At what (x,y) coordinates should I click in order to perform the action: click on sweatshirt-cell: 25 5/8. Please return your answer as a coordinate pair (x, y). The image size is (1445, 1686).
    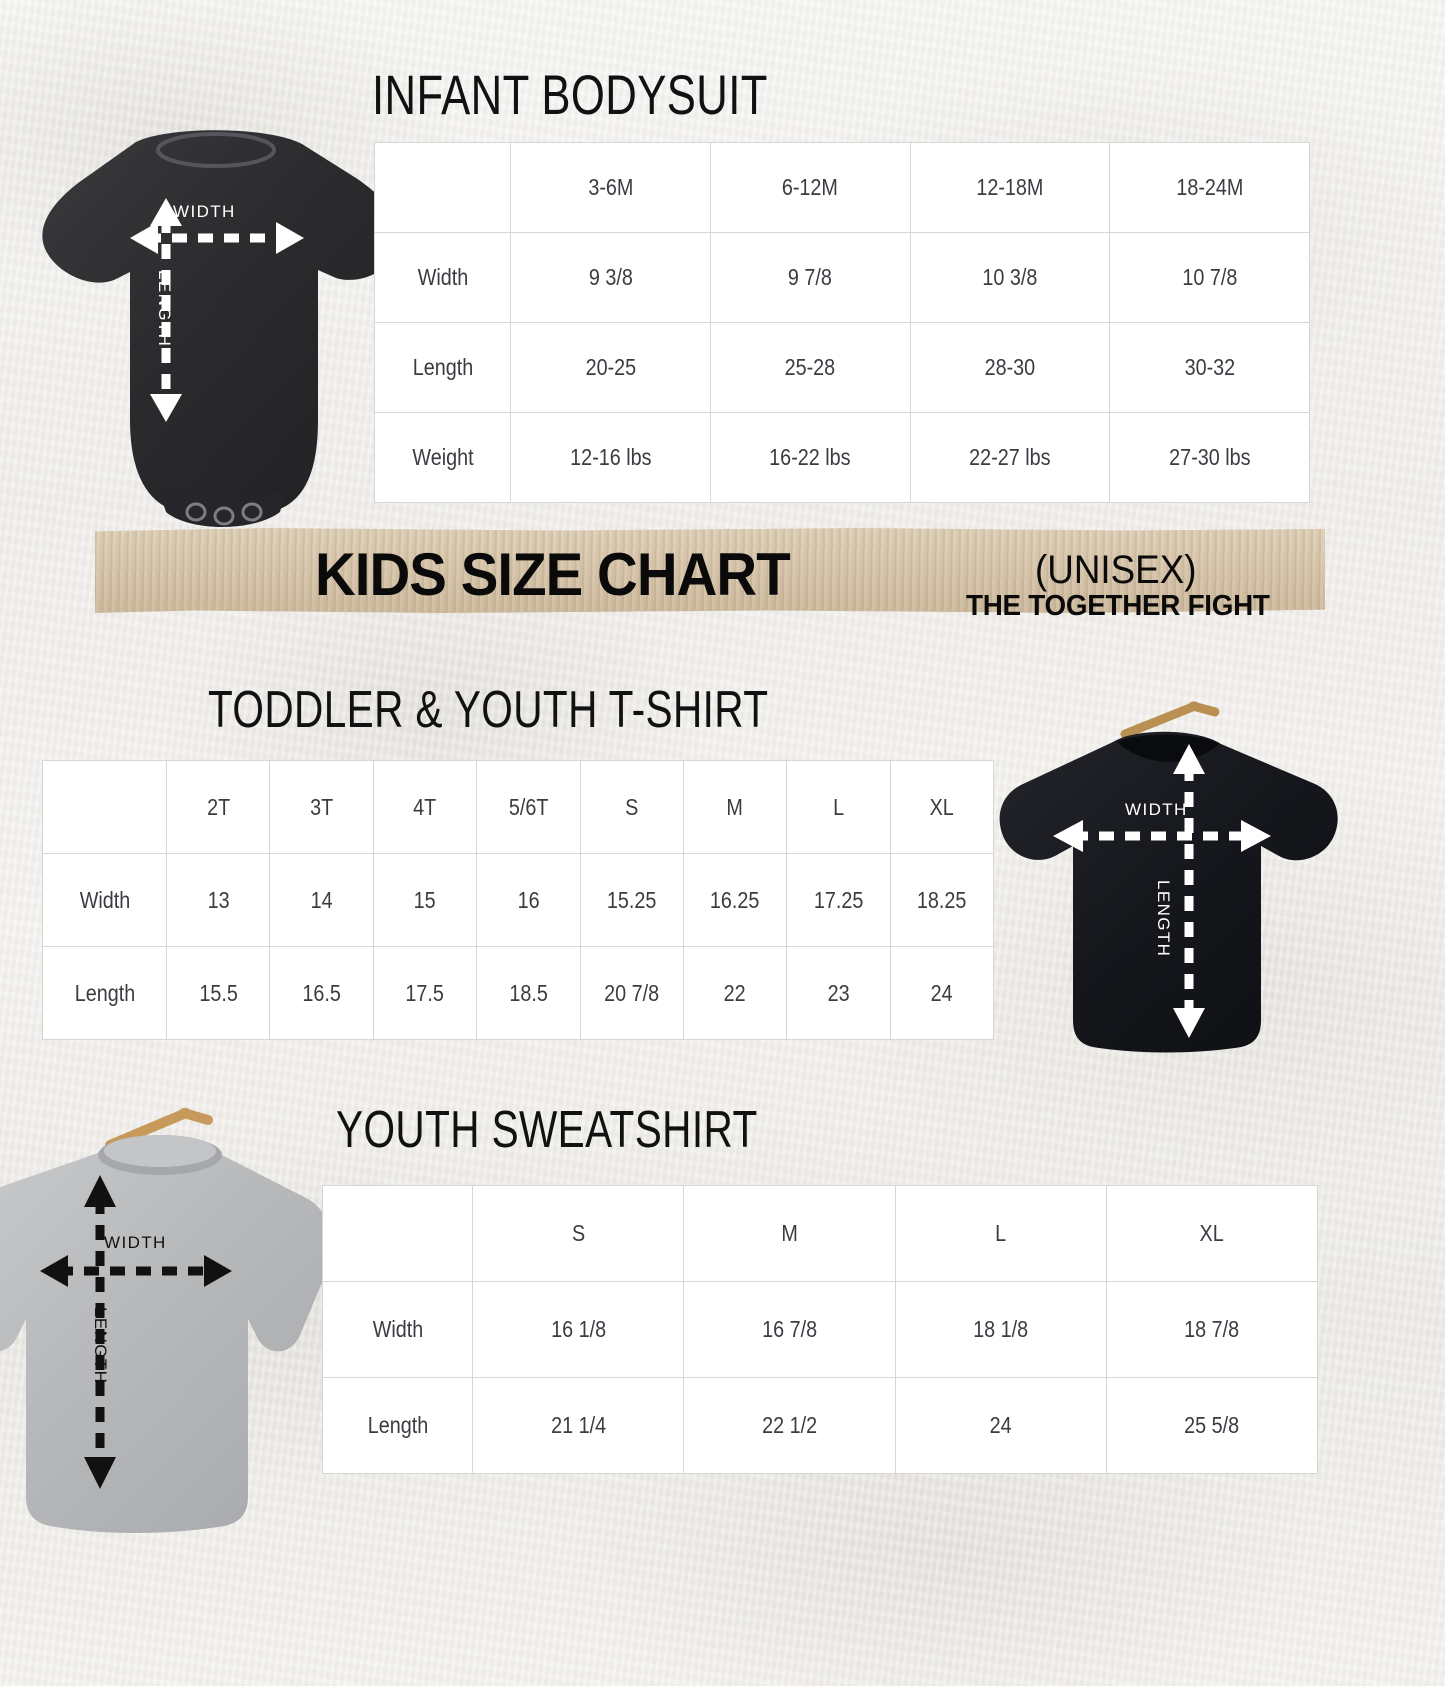
    Looking at the image, I should click on (1212, 1425).